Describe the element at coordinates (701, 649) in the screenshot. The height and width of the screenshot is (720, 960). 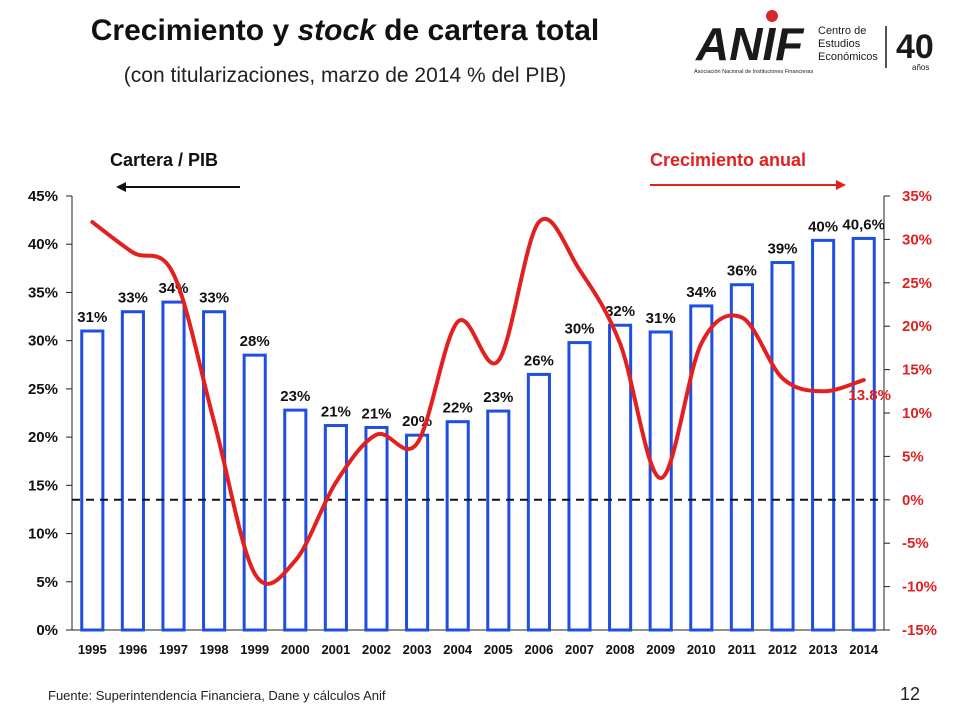
I see `x-axis-tick-label: 2010` at that location.